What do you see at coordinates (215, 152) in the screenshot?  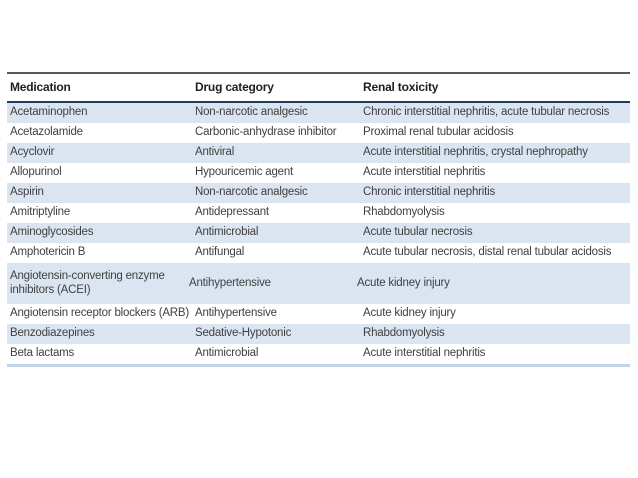 I see `category-cell: Antiviral` at bounding box center [215, 152].